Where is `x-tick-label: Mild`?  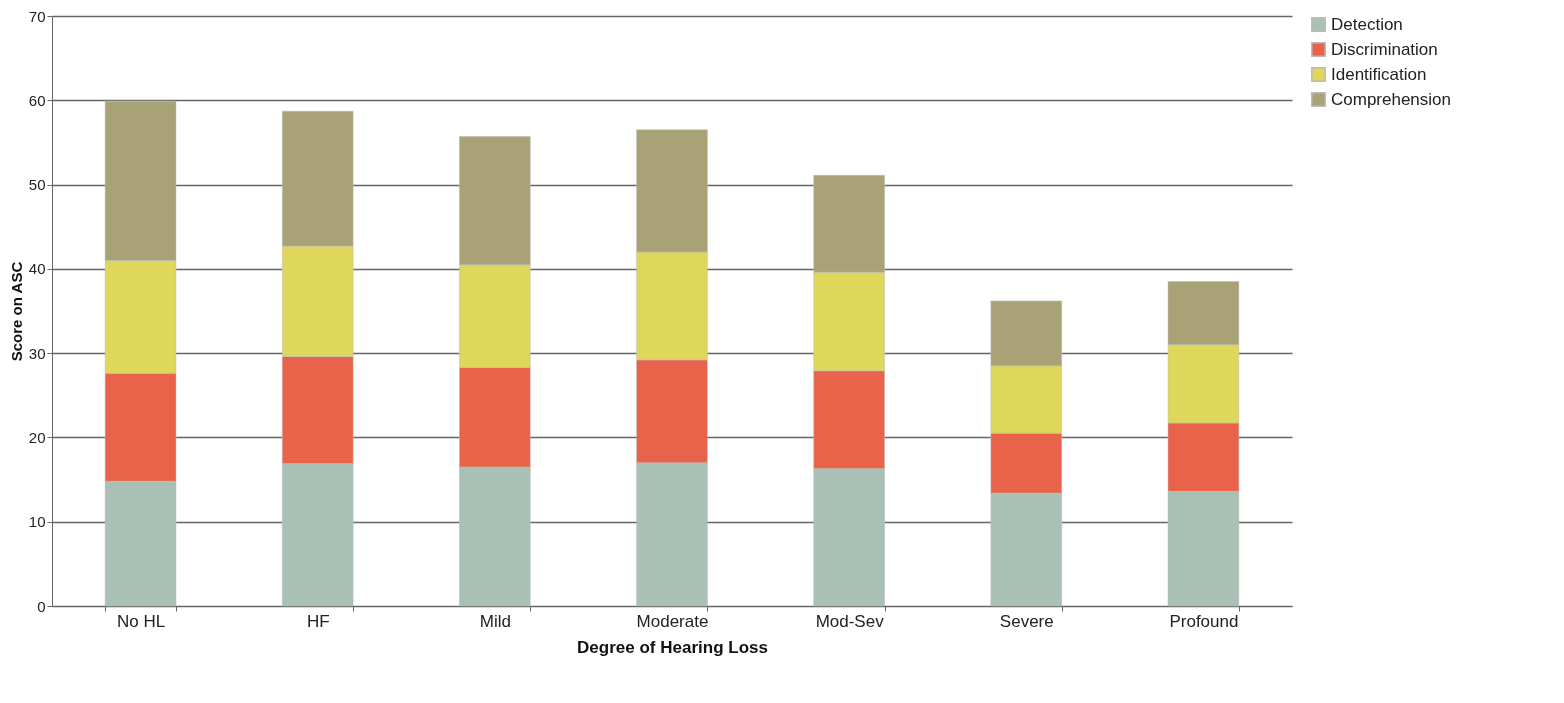
x-tick-label: Mild is located at coordinates (495, 621).